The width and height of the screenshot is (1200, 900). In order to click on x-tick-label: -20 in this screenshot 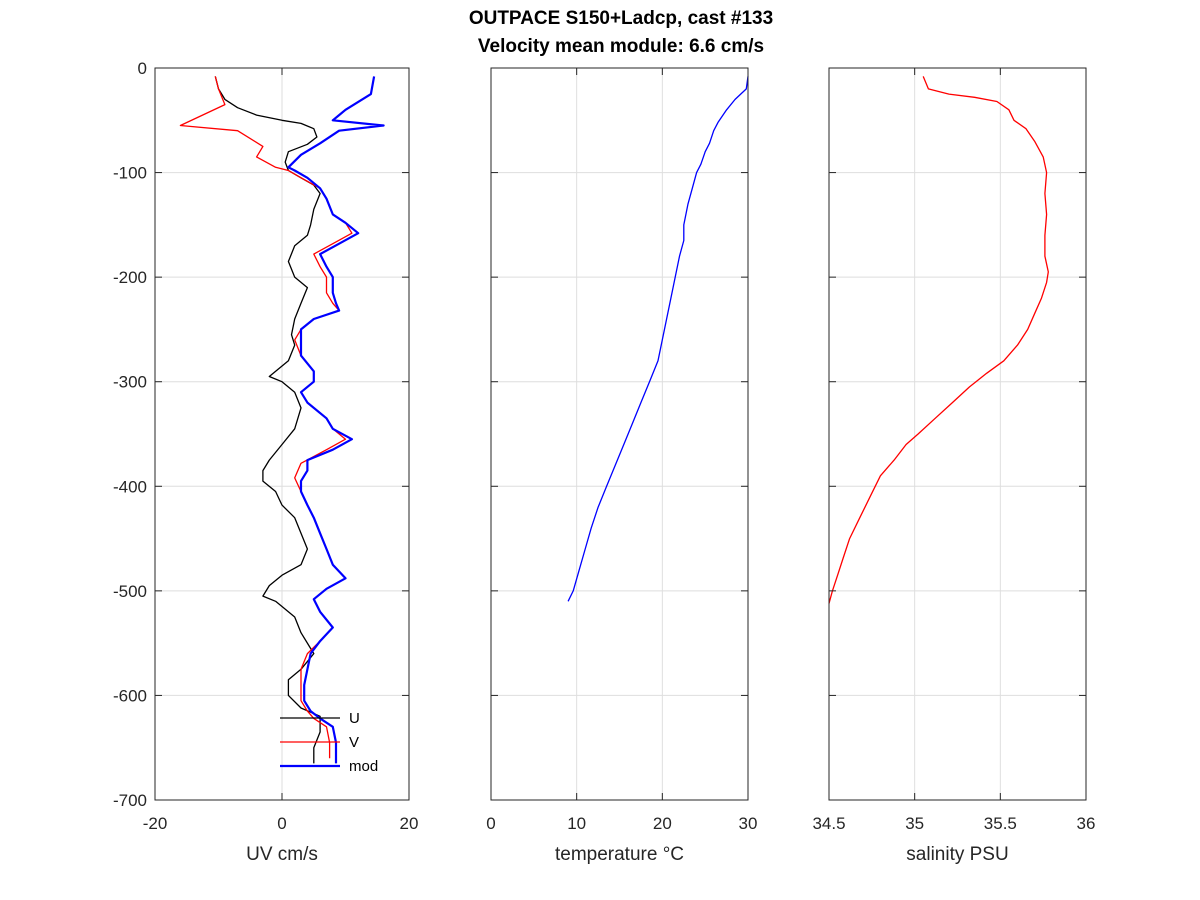, I will do `click(155, 823)`.